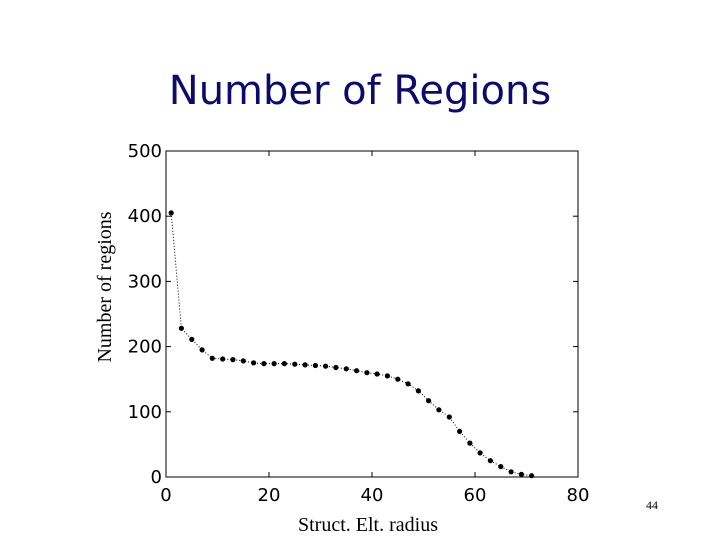  Describe the element at coordinates (145, 216) in the screenshot. I see `y-tick-label: 400` at that location.